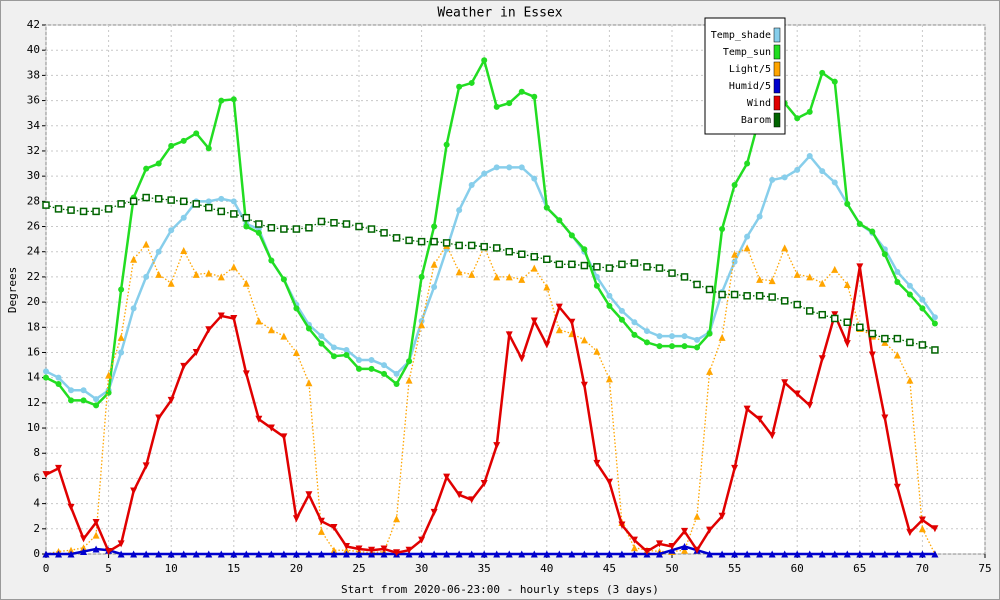 The height and width of the screenshot is (600, 1000). What do you see at coordinates (36, 528) in the screenshot?
I see `y-tick-label: 2` at bounding box center [36, 528].